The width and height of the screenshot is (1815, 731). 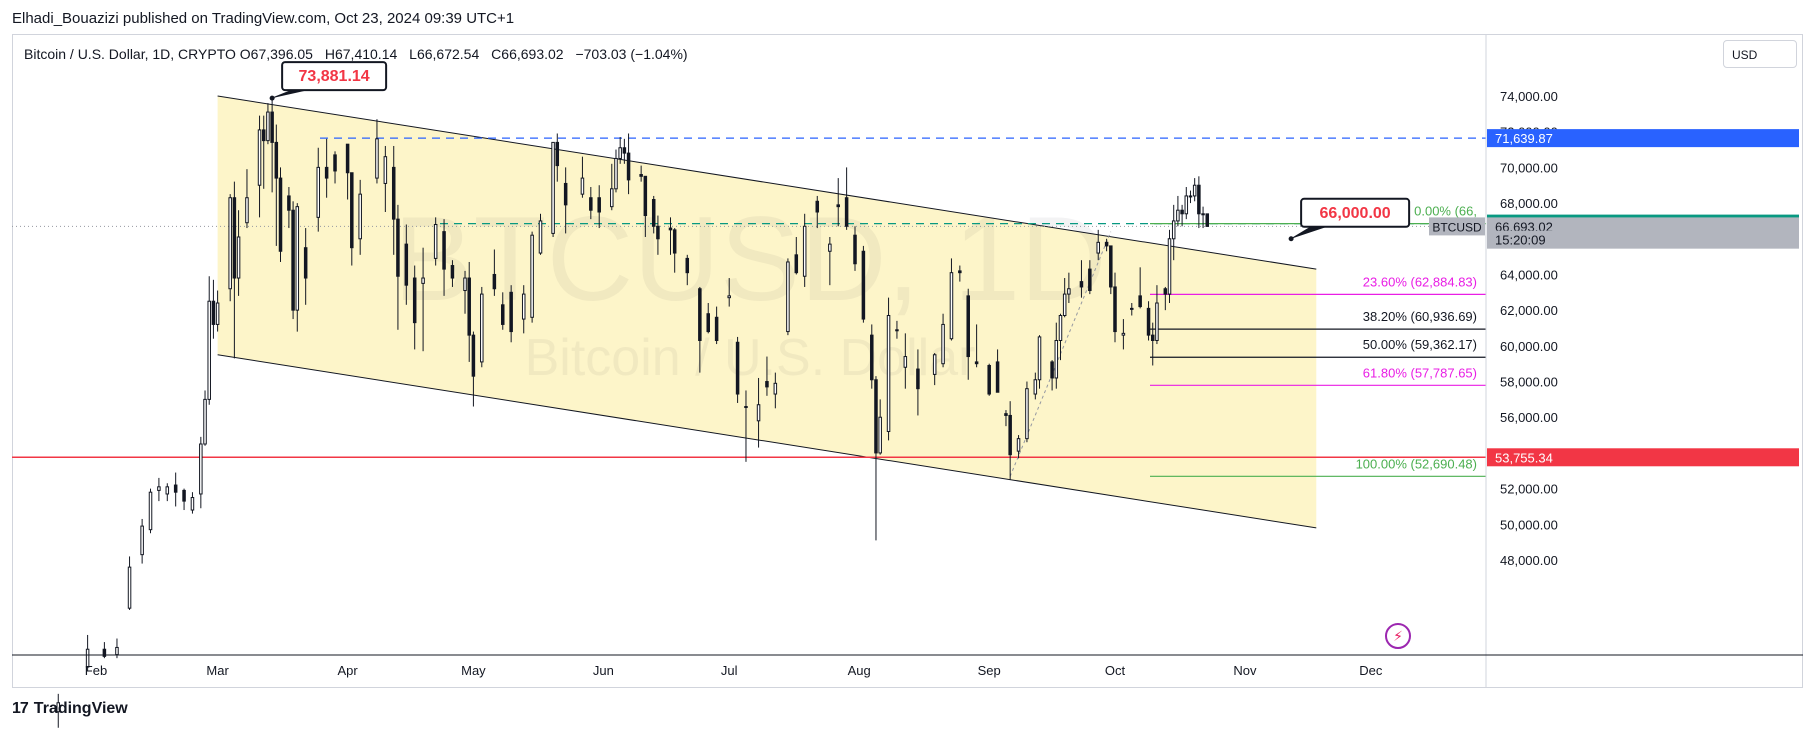 What do you see at coordinates (1524, 226) in the screenshot?
I see `price-axis-tag-text: 66,693.02` at bounding box center [1524, 226].